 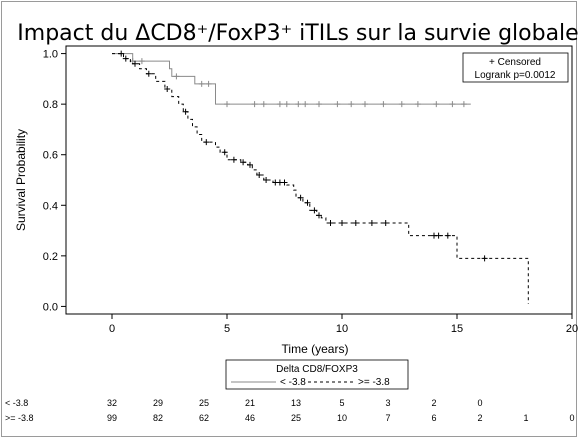 What do you see at coordinates (50, 156) in the screenshot?
I see `y-tick-label: 0.6` at bounding box center [50, 156].